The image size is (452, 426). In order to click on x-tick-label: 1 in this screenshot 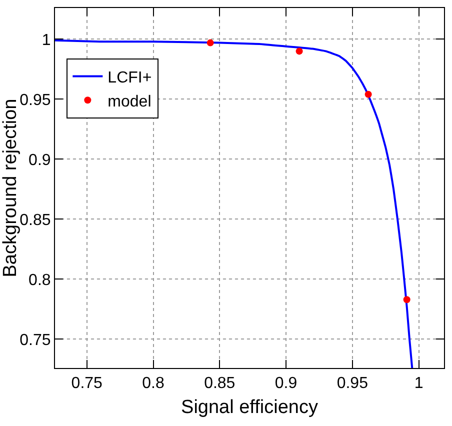, I will do `click(419, 383)`.